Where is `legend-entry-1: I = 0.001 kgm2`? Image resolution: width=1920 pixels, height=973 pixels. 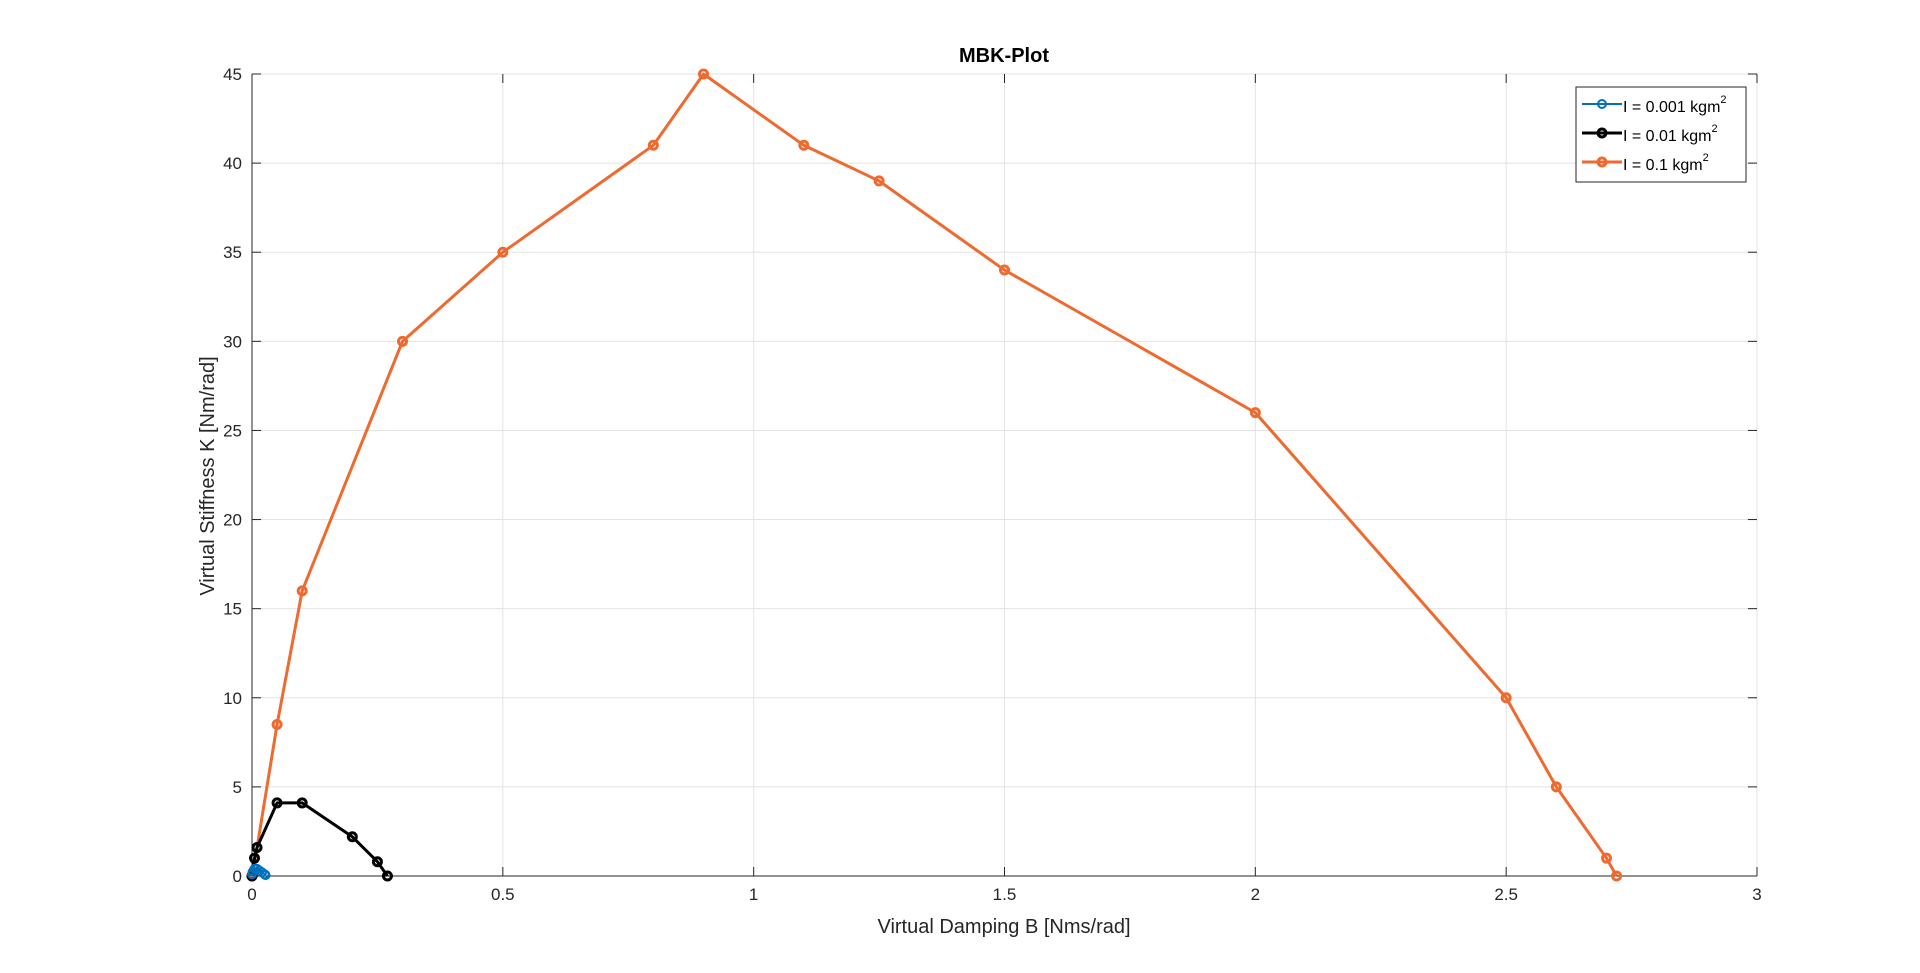
legend-entry-1: I = 0.001 kgm2 is located at coordinates (1675, 105).